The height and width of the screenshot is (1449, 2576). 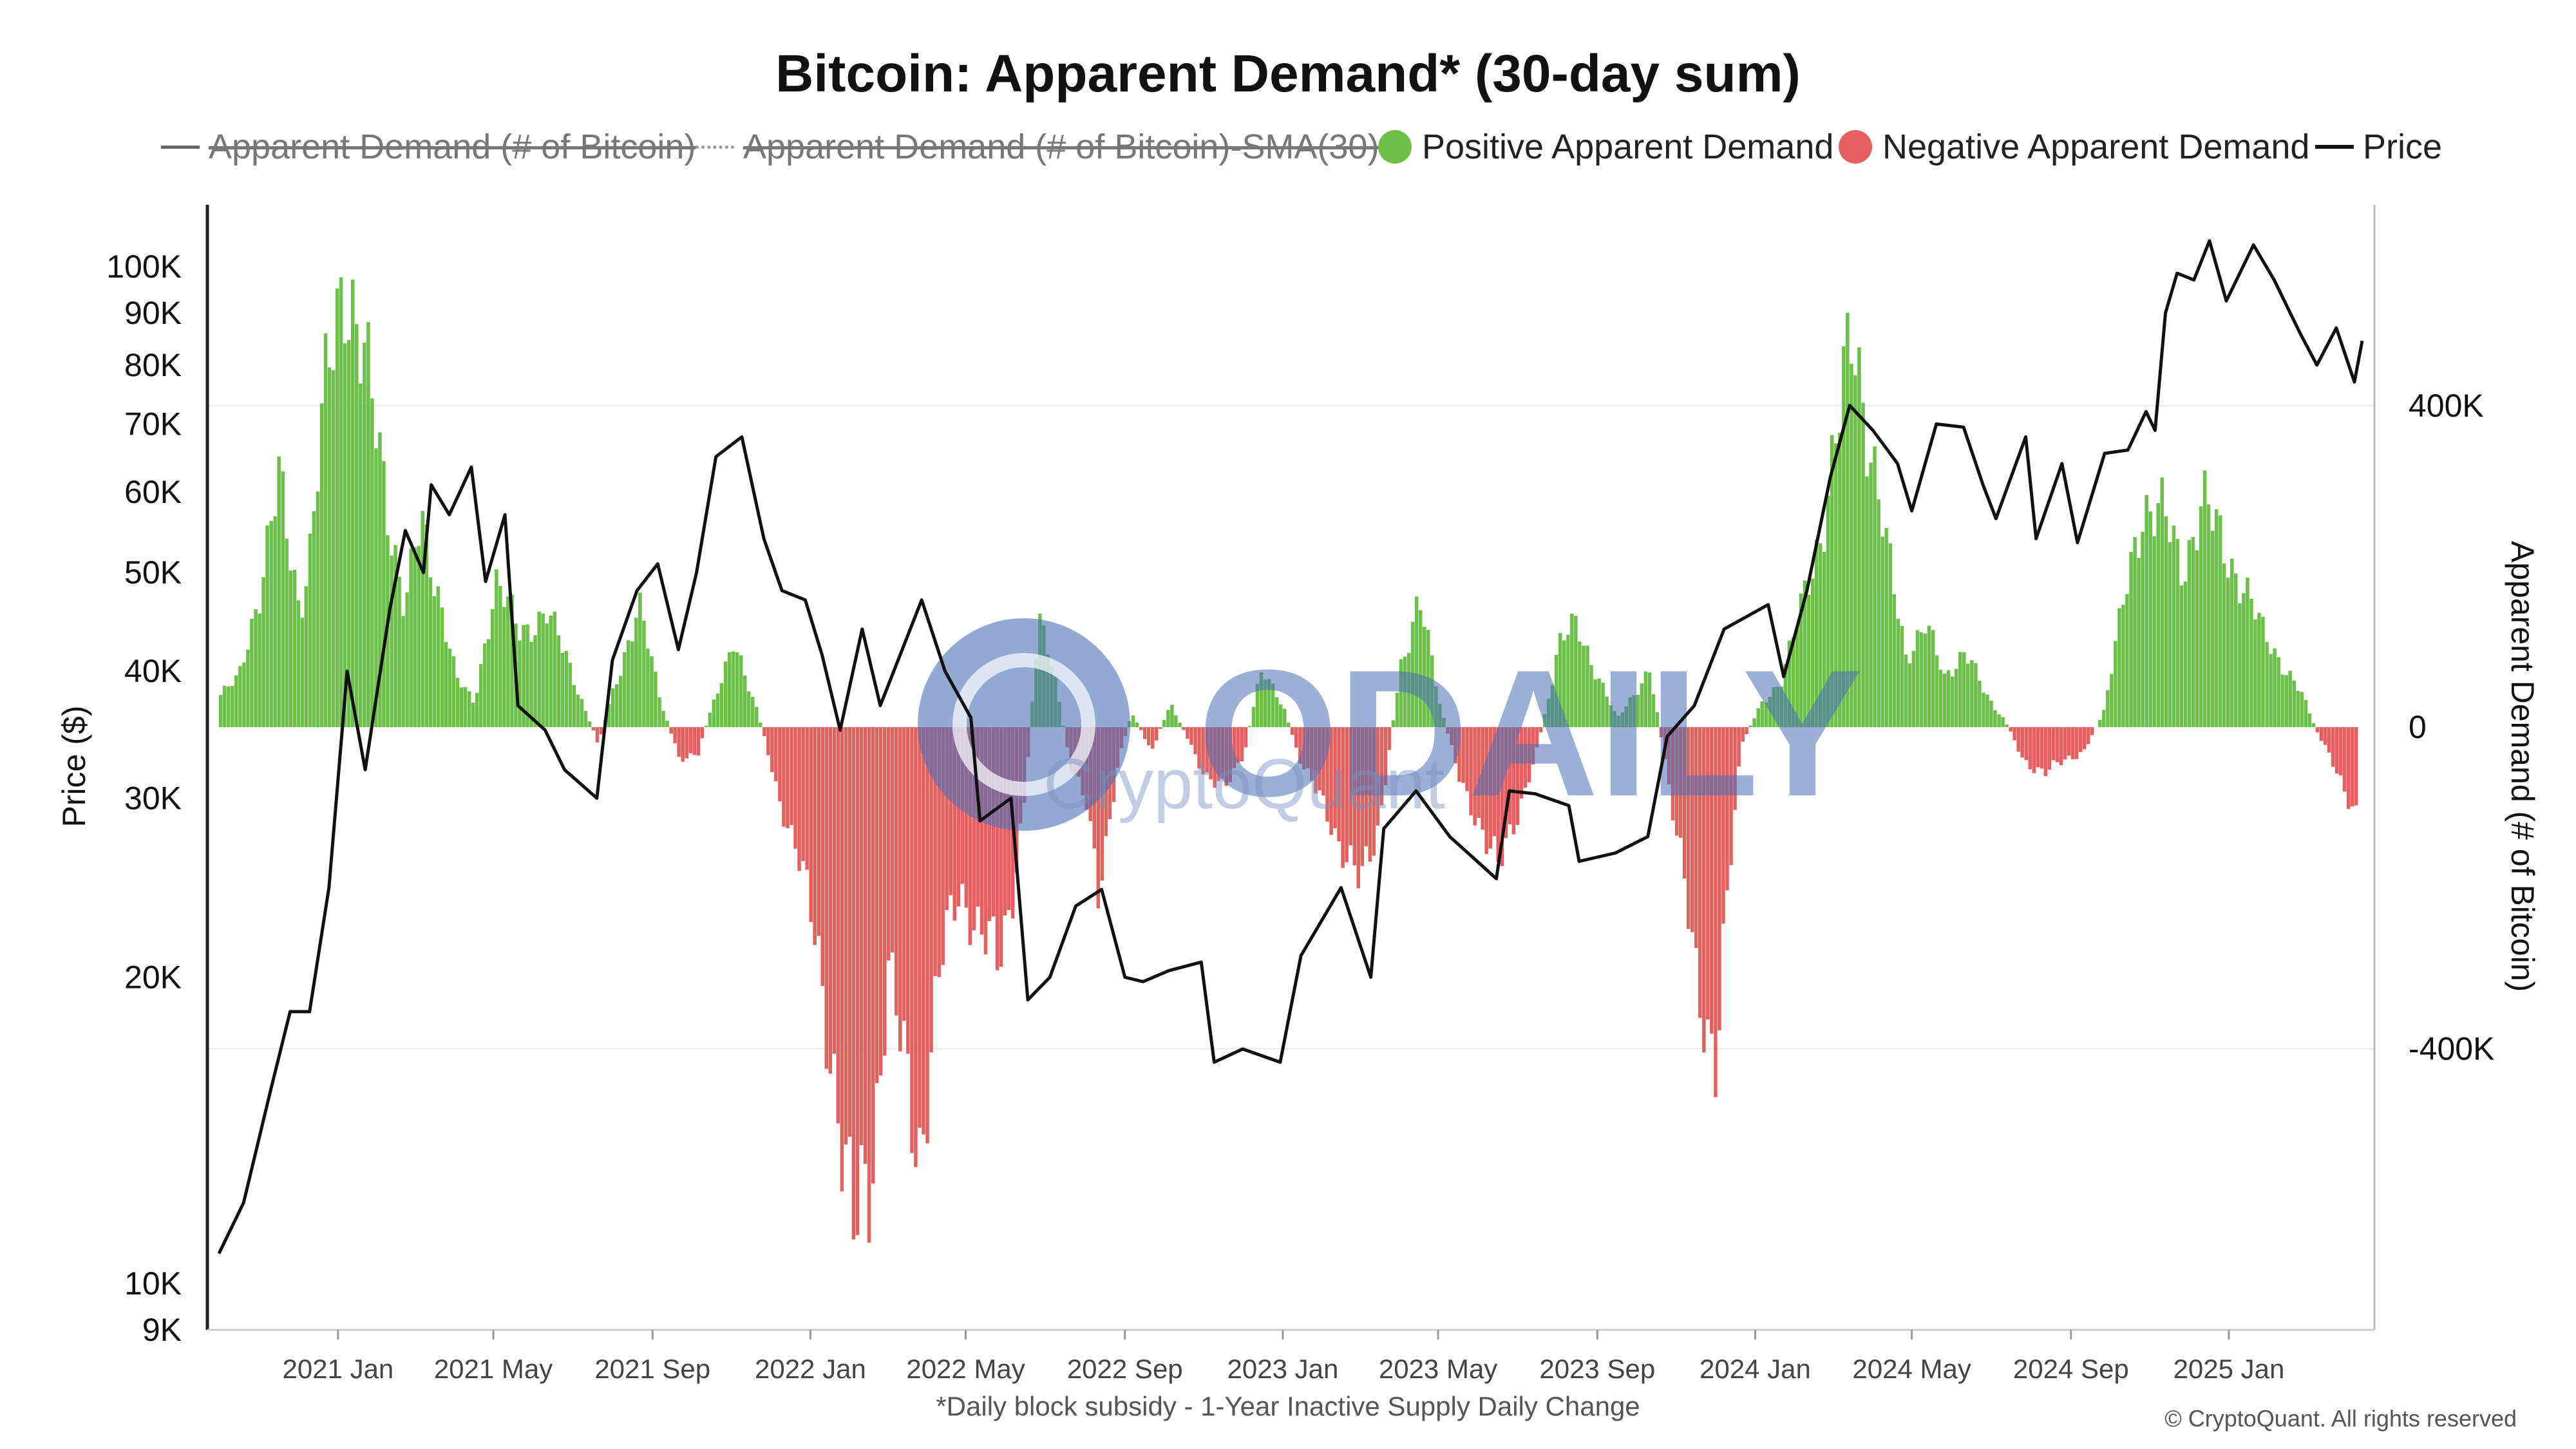 I want to click on x-tick-label: 2021 May, so click(x=494, y=1369).